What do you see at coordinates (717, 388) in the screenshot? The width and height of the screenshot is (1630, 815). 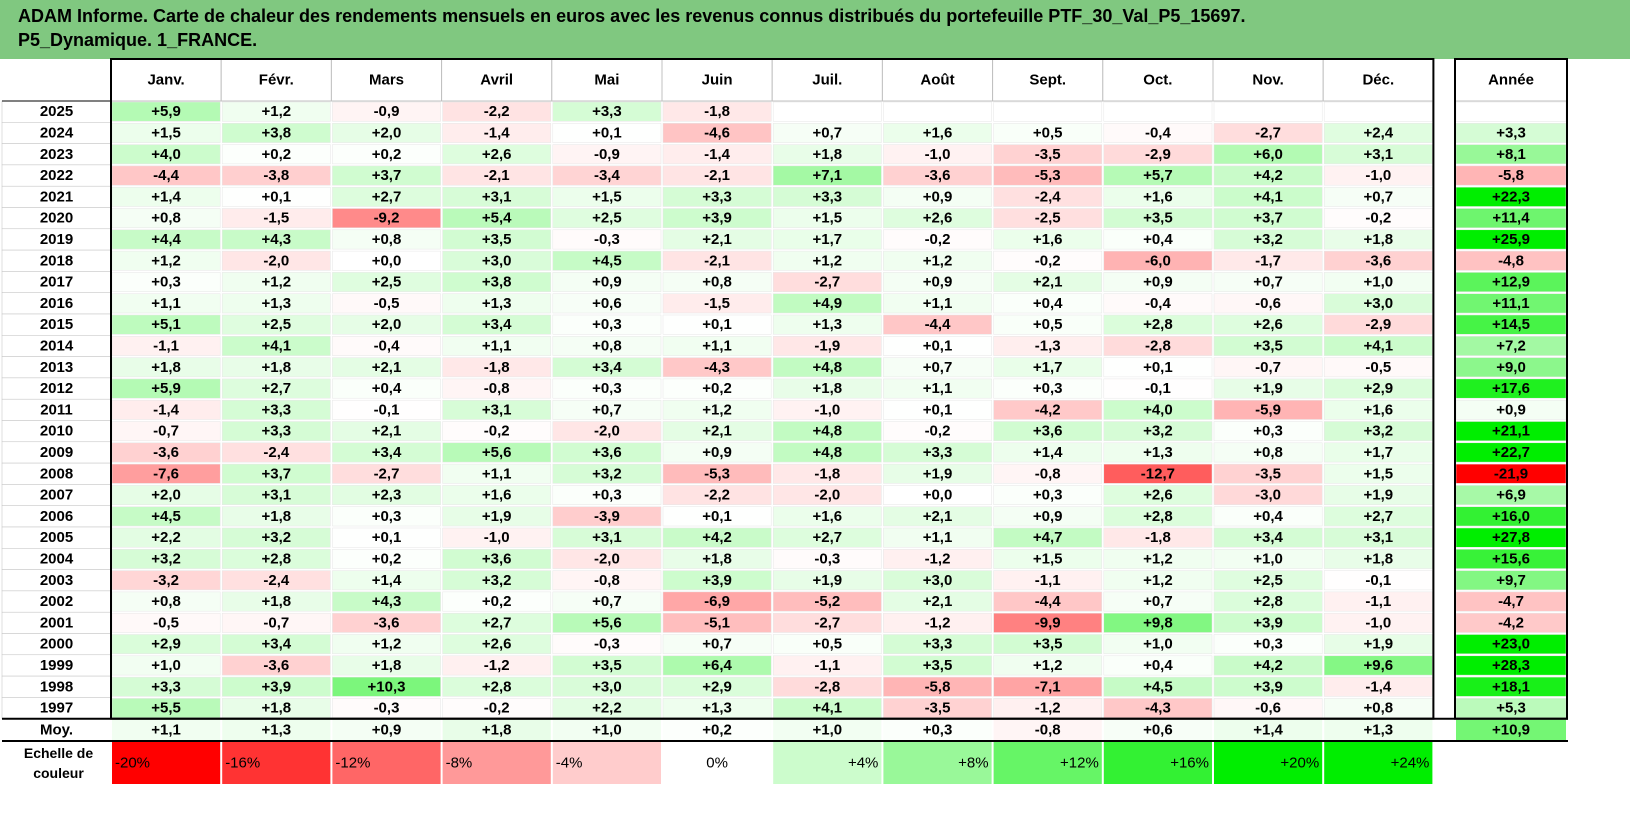 I see `cell-value: +0,2` at bounding box center [717, 388].